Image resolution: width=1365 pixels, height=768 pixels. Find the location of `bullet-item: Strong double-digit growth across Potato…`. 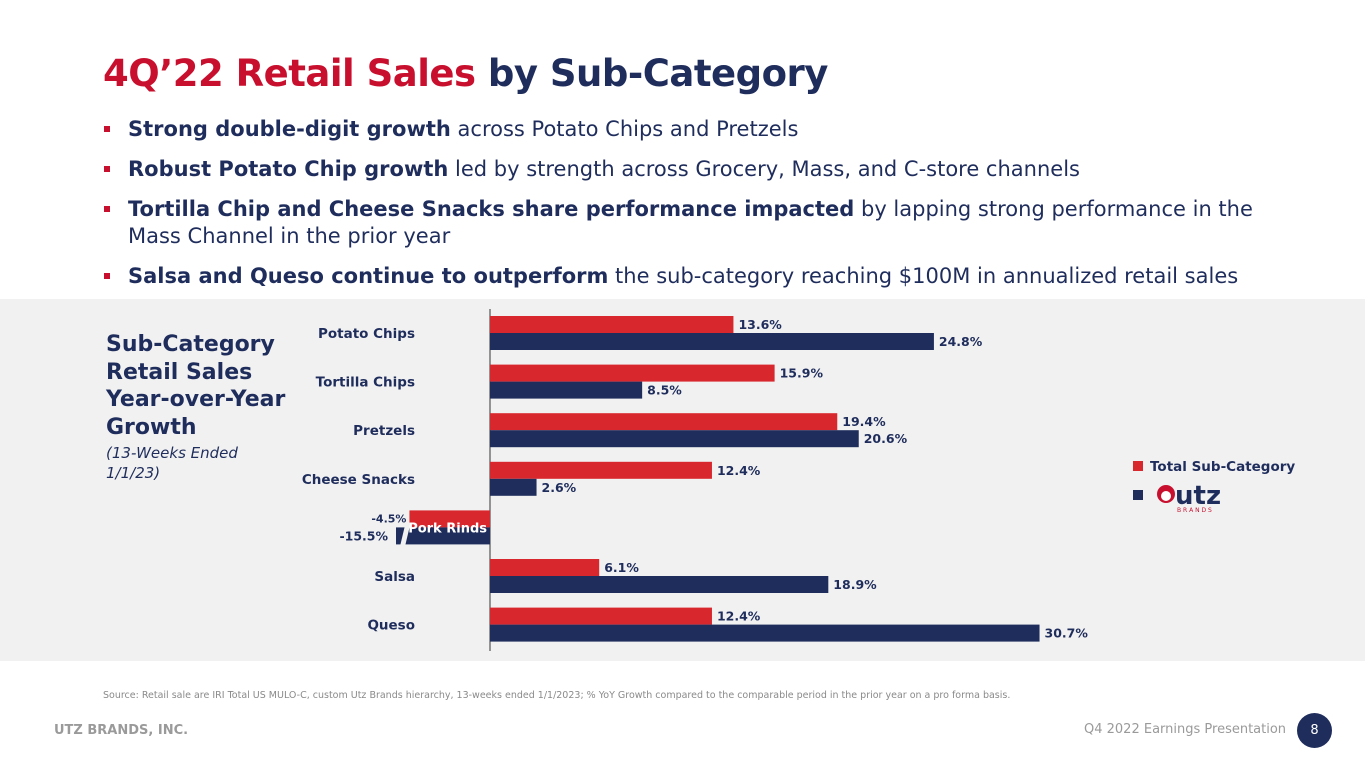

bullet-item: Strong double-digit growth across Potato… is located at coordinates (679, 129).